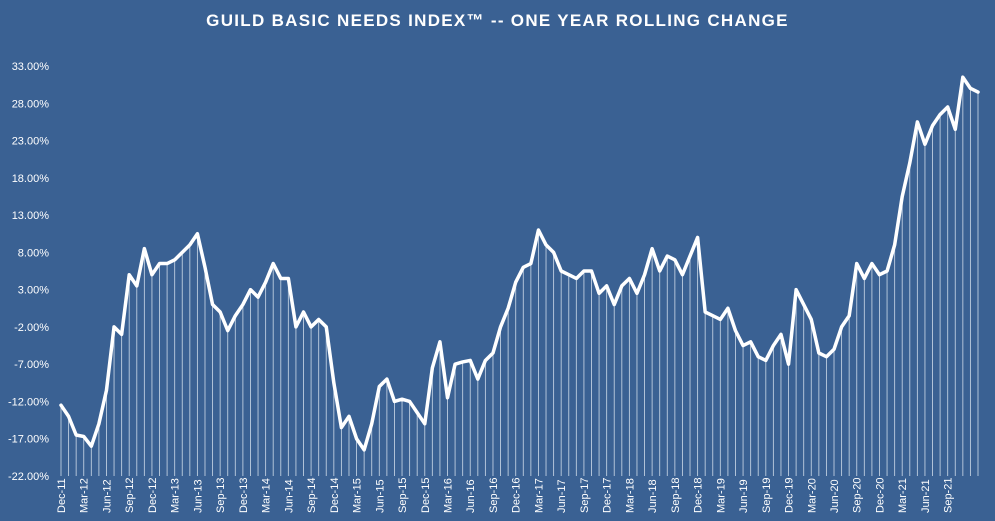 The height and width of the screenshot is (521, 995). I want to click on data-point-undefined, so click(978, 92).